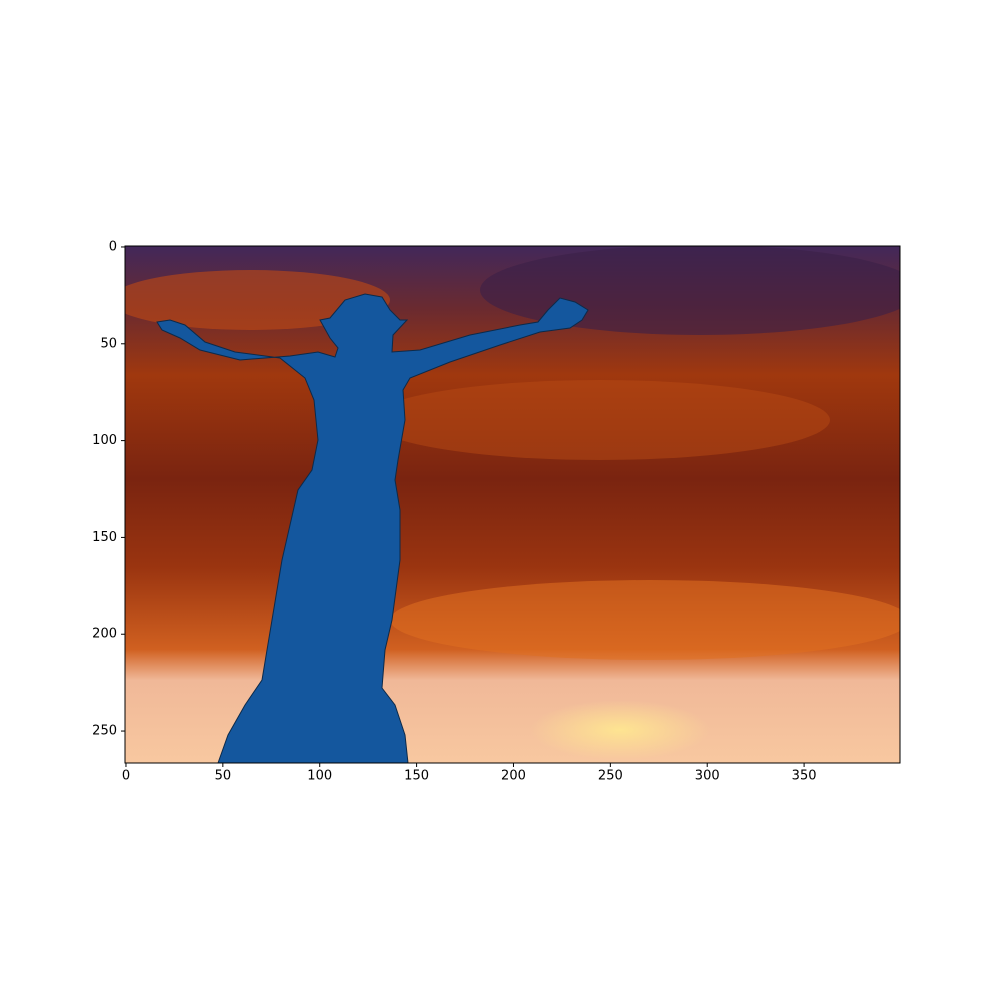 The width and height of the screenshot is (1000, 1000). Describe the element at coordinates (610, 776) in the screenshot. I see `x-tick-label: 250` at that location.